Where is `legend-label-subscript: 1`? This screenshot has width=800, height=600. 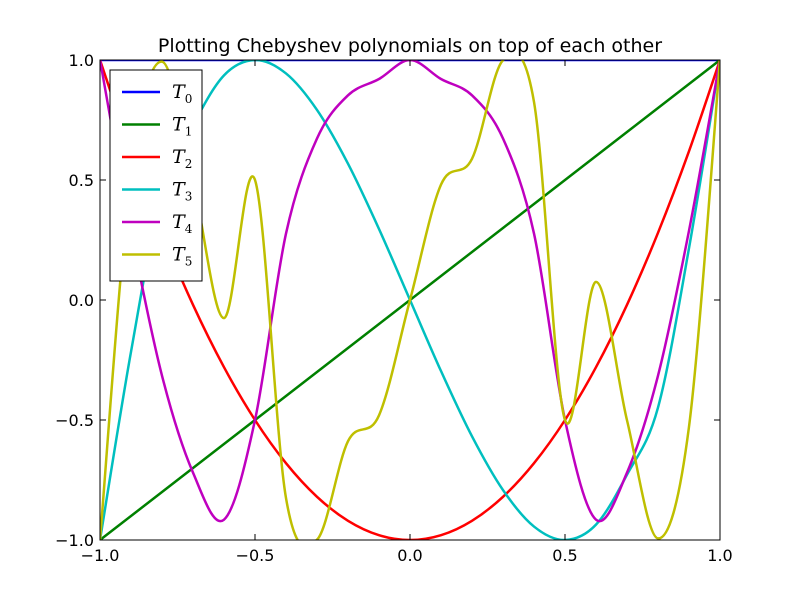
legend-label-subscript: 1 is located at coordinates (189, 132).